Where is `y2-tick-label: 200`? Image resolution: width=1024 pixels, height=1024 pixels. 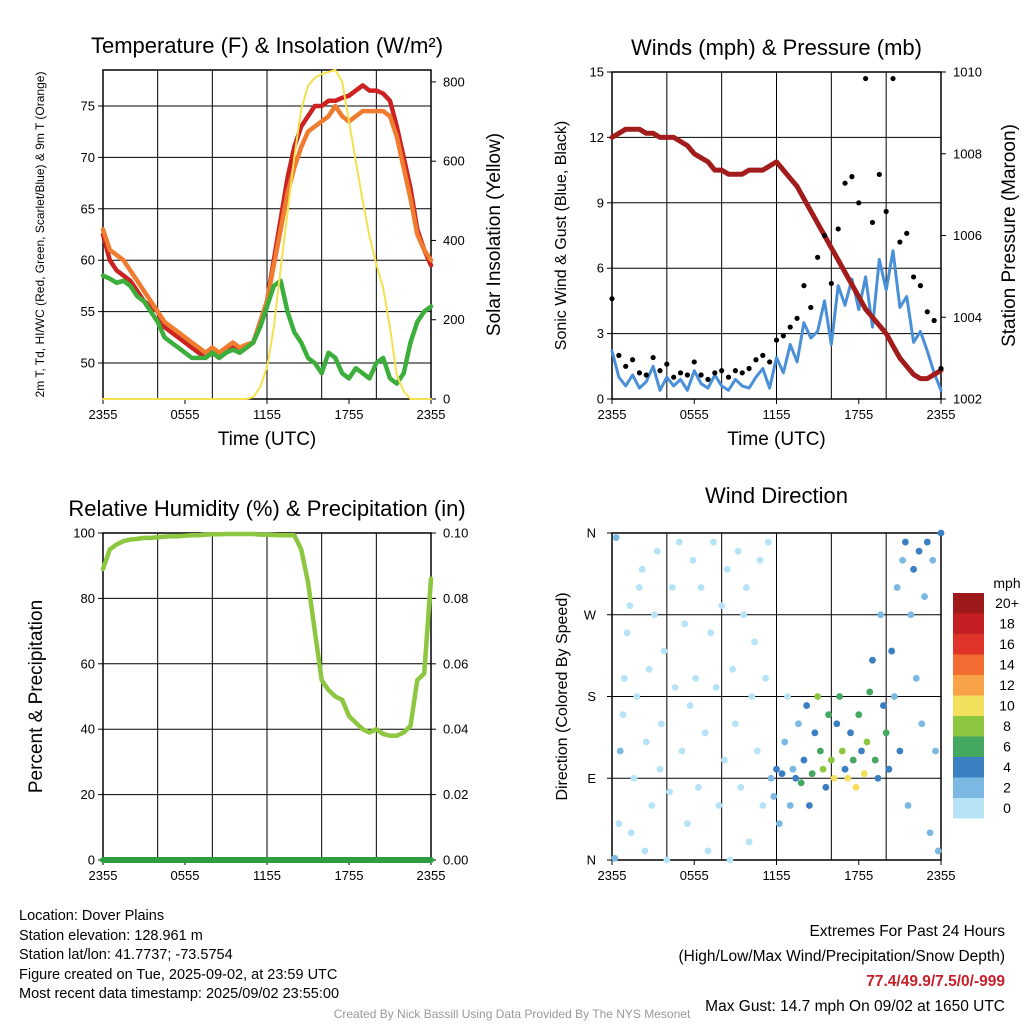
y2-tick-label: 200 is located at coordinates (454, 319).